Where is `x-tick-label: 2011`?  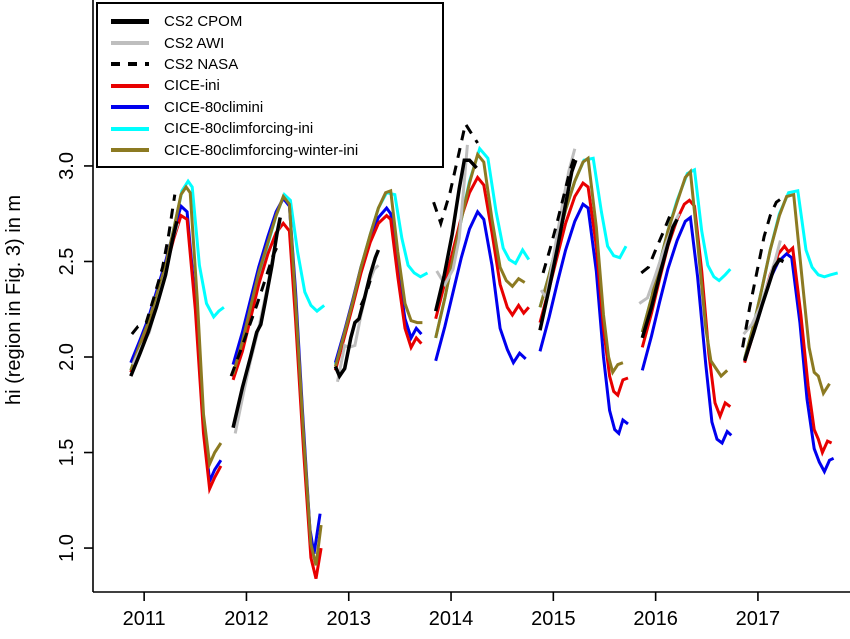
x-tick-label: 2011 is located at coordinates (144, 619).